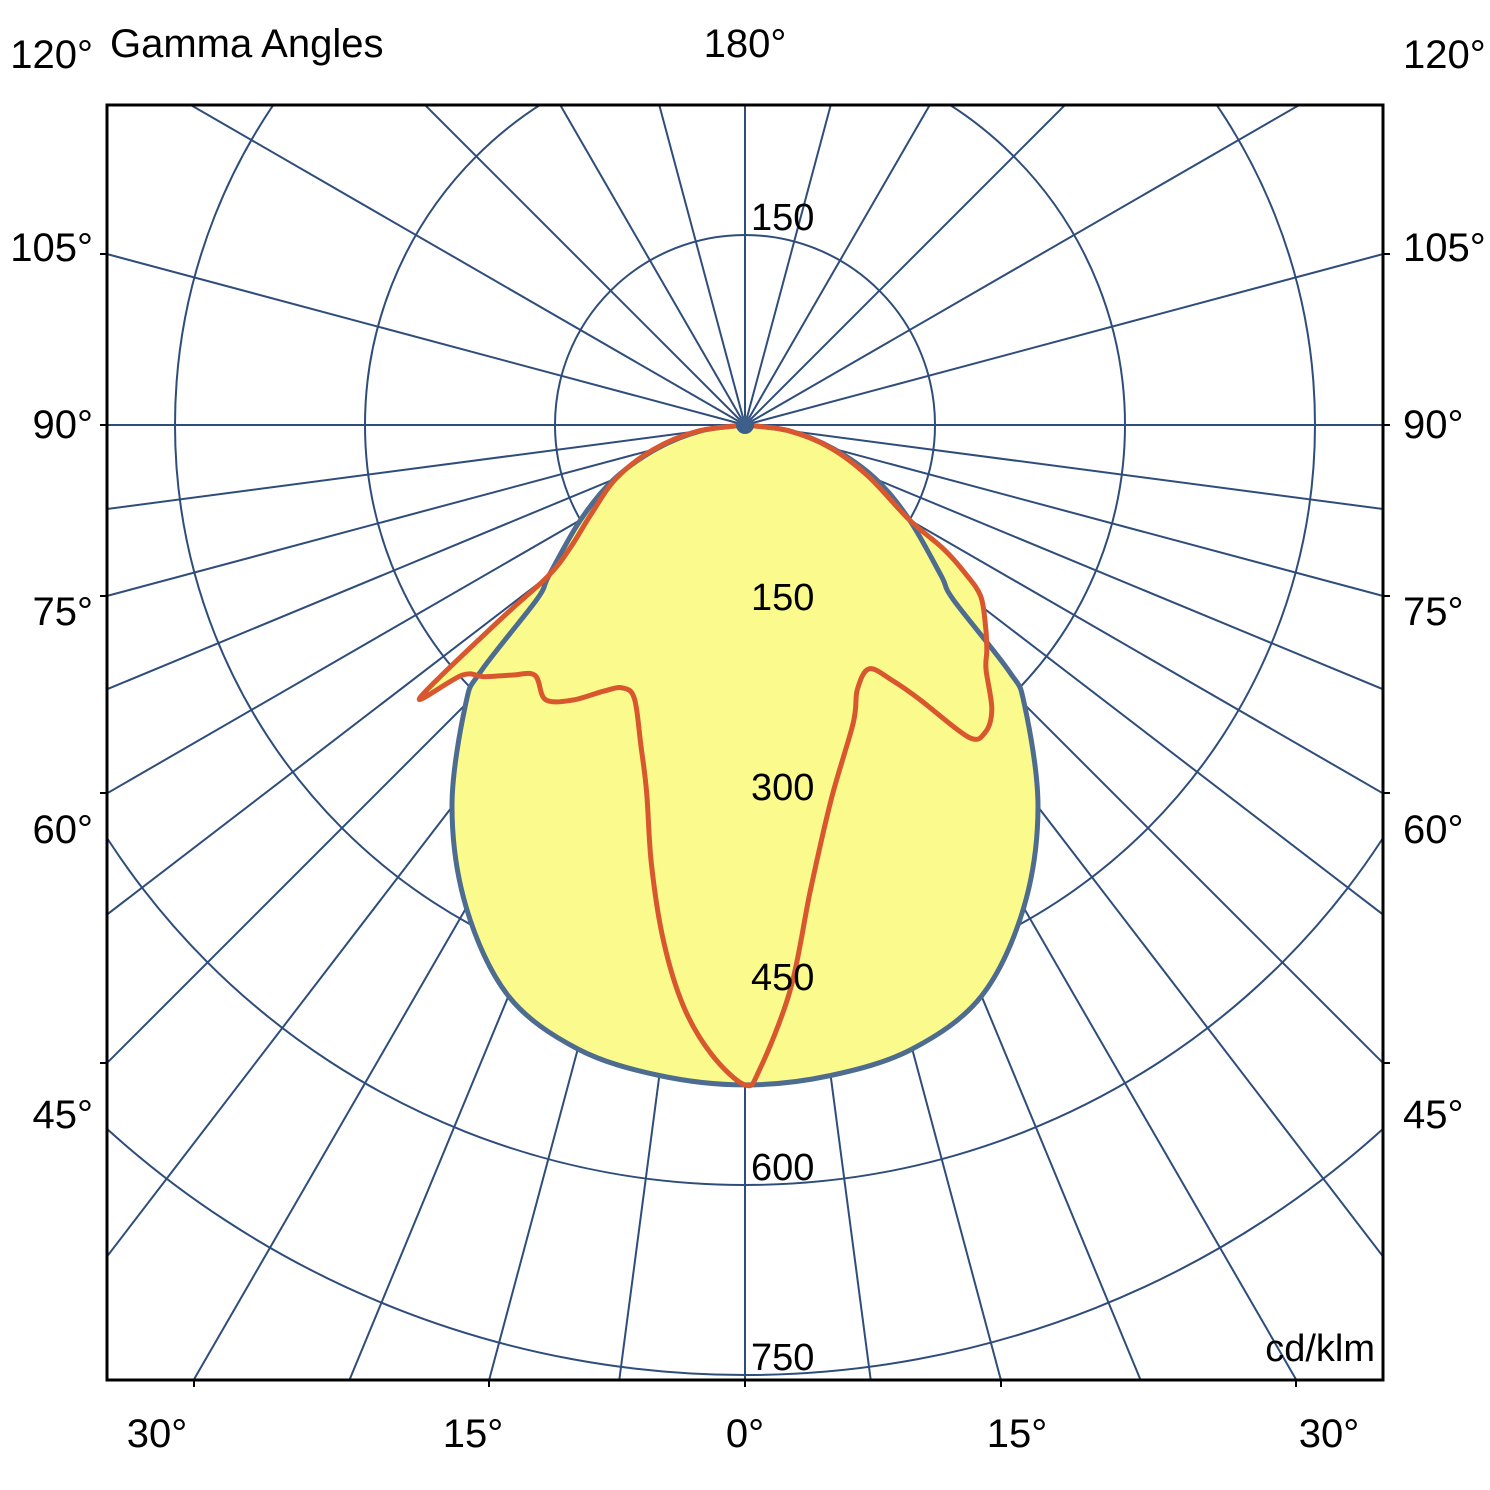  I want to click on gamma-label-left-60°: 60°, so click(63, 830).